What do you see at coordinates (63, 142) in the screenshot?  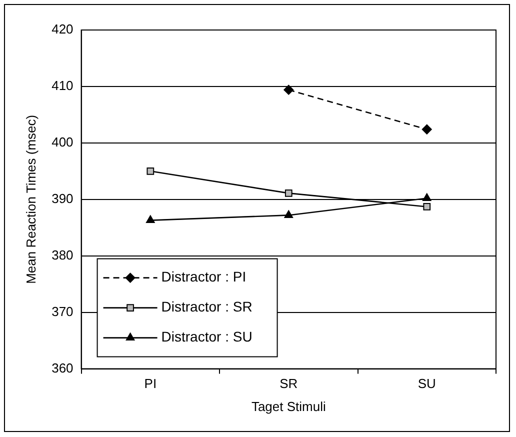 I see `y-tick-label: 400` at bounding box center [63, 142].